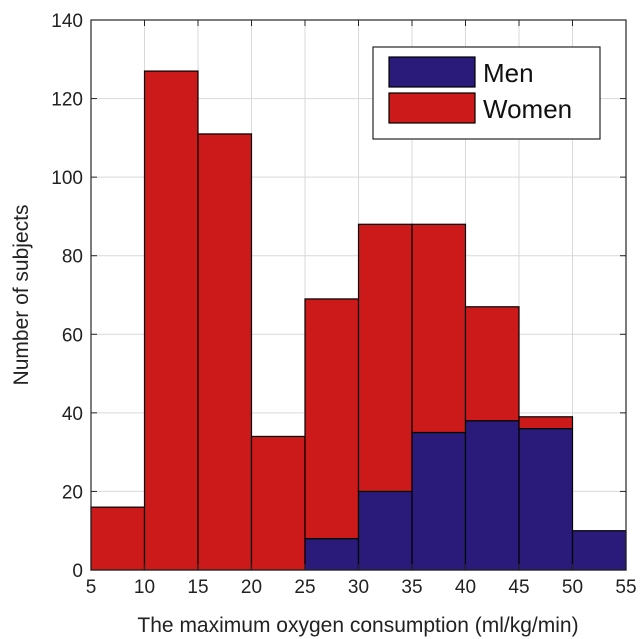  Describe the element at coordinates (518, 587) in the screenshot. I see `x-tick-label-45: 45` at that location.